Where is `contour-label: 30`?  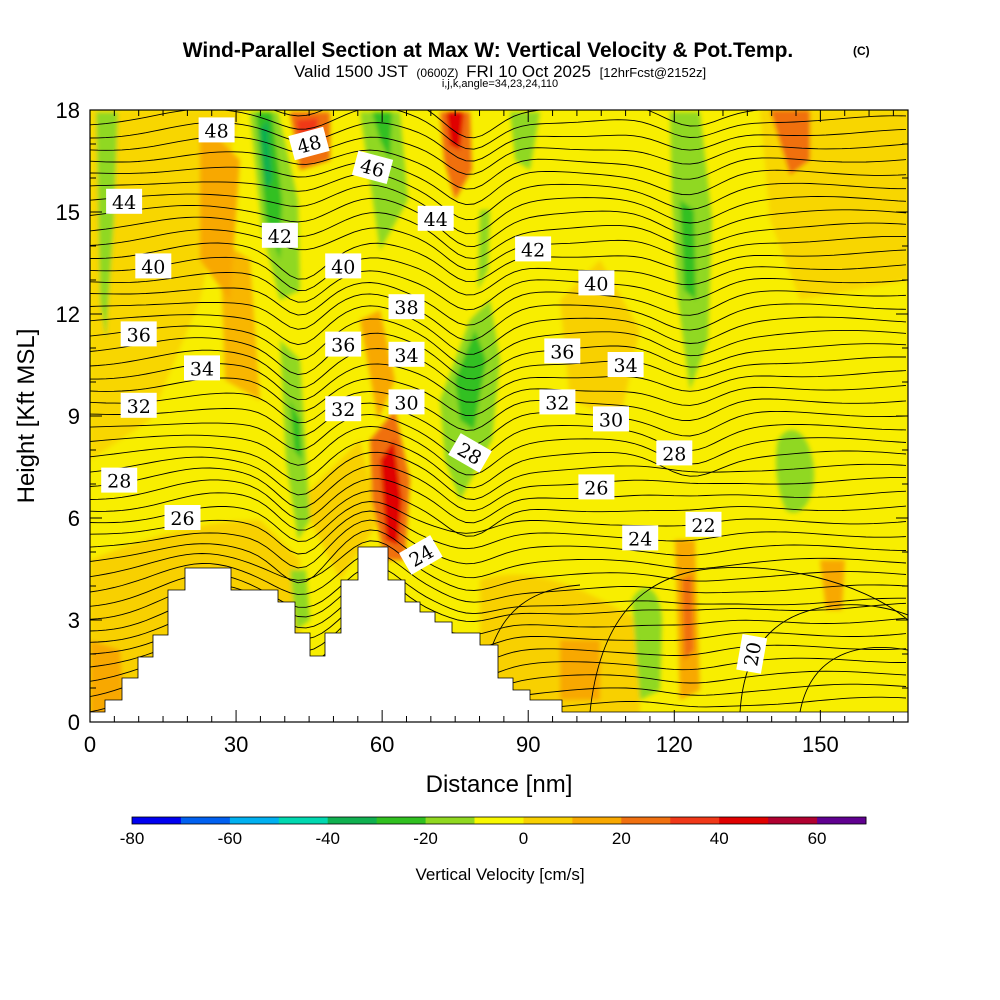
contour-label: 30 is located at coordinates (611, 419).